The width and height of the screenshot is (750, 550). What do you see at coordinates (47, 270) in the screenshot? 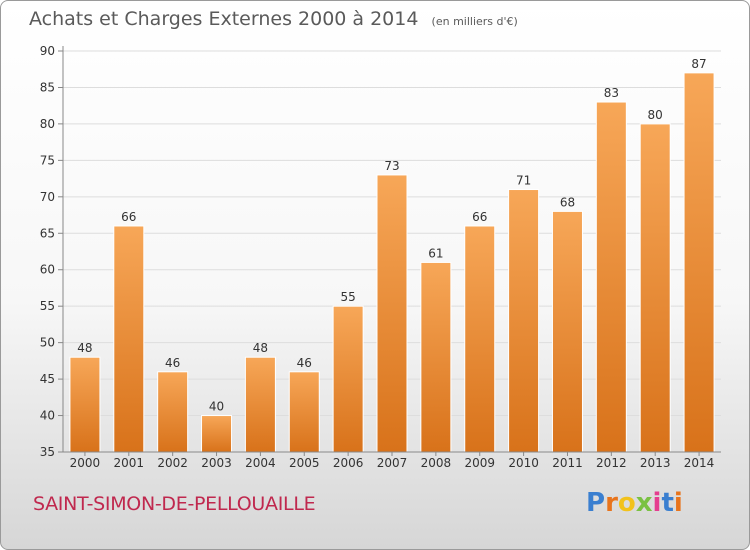
I see `y-tick-label: 60` at bounding box center [47, 270].